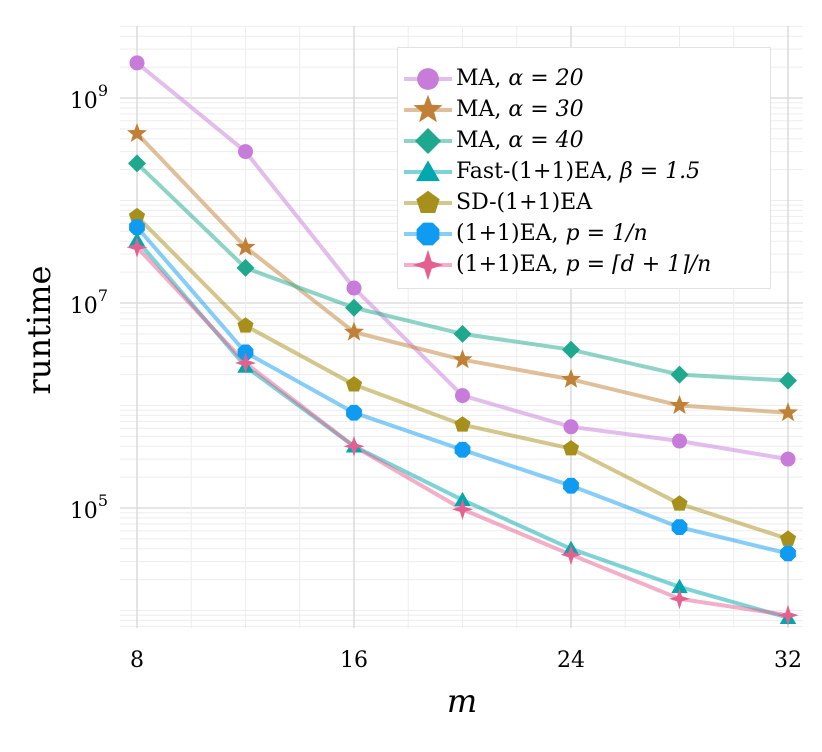 The image size is (822, 752). I want to click on legend-item: (1+1)EA, p = ⌈d + 1⌉/n, so click(584, 265).